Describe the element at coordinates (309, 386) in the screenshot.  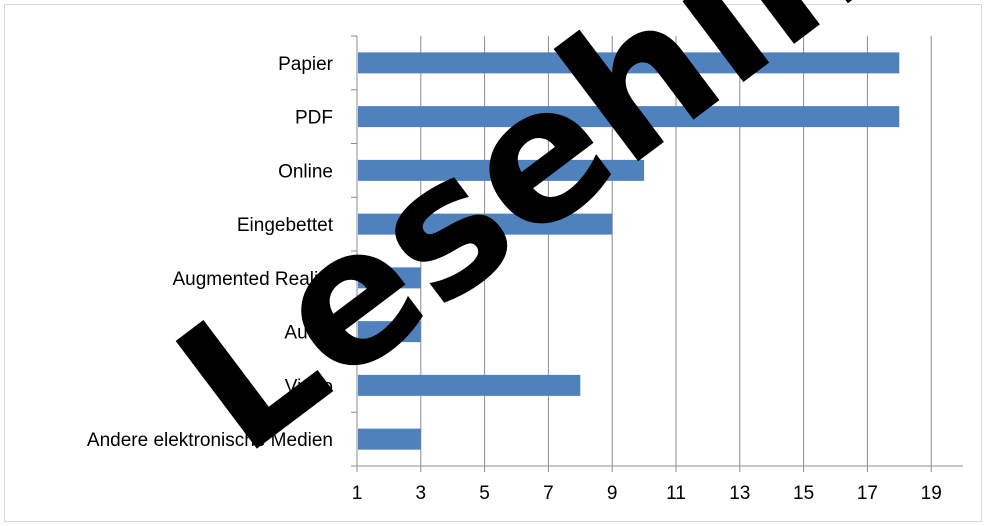
I see `category-label: Video` at that location.